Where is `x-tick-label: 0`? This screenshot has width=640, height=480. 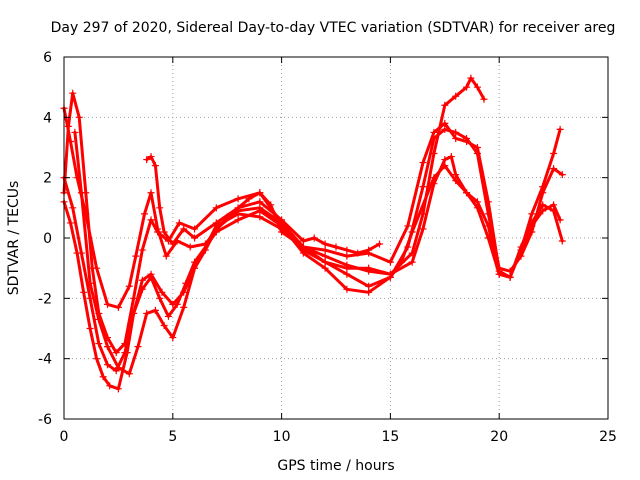
x-tick-label: 0 is located at coordinates (64, 437).